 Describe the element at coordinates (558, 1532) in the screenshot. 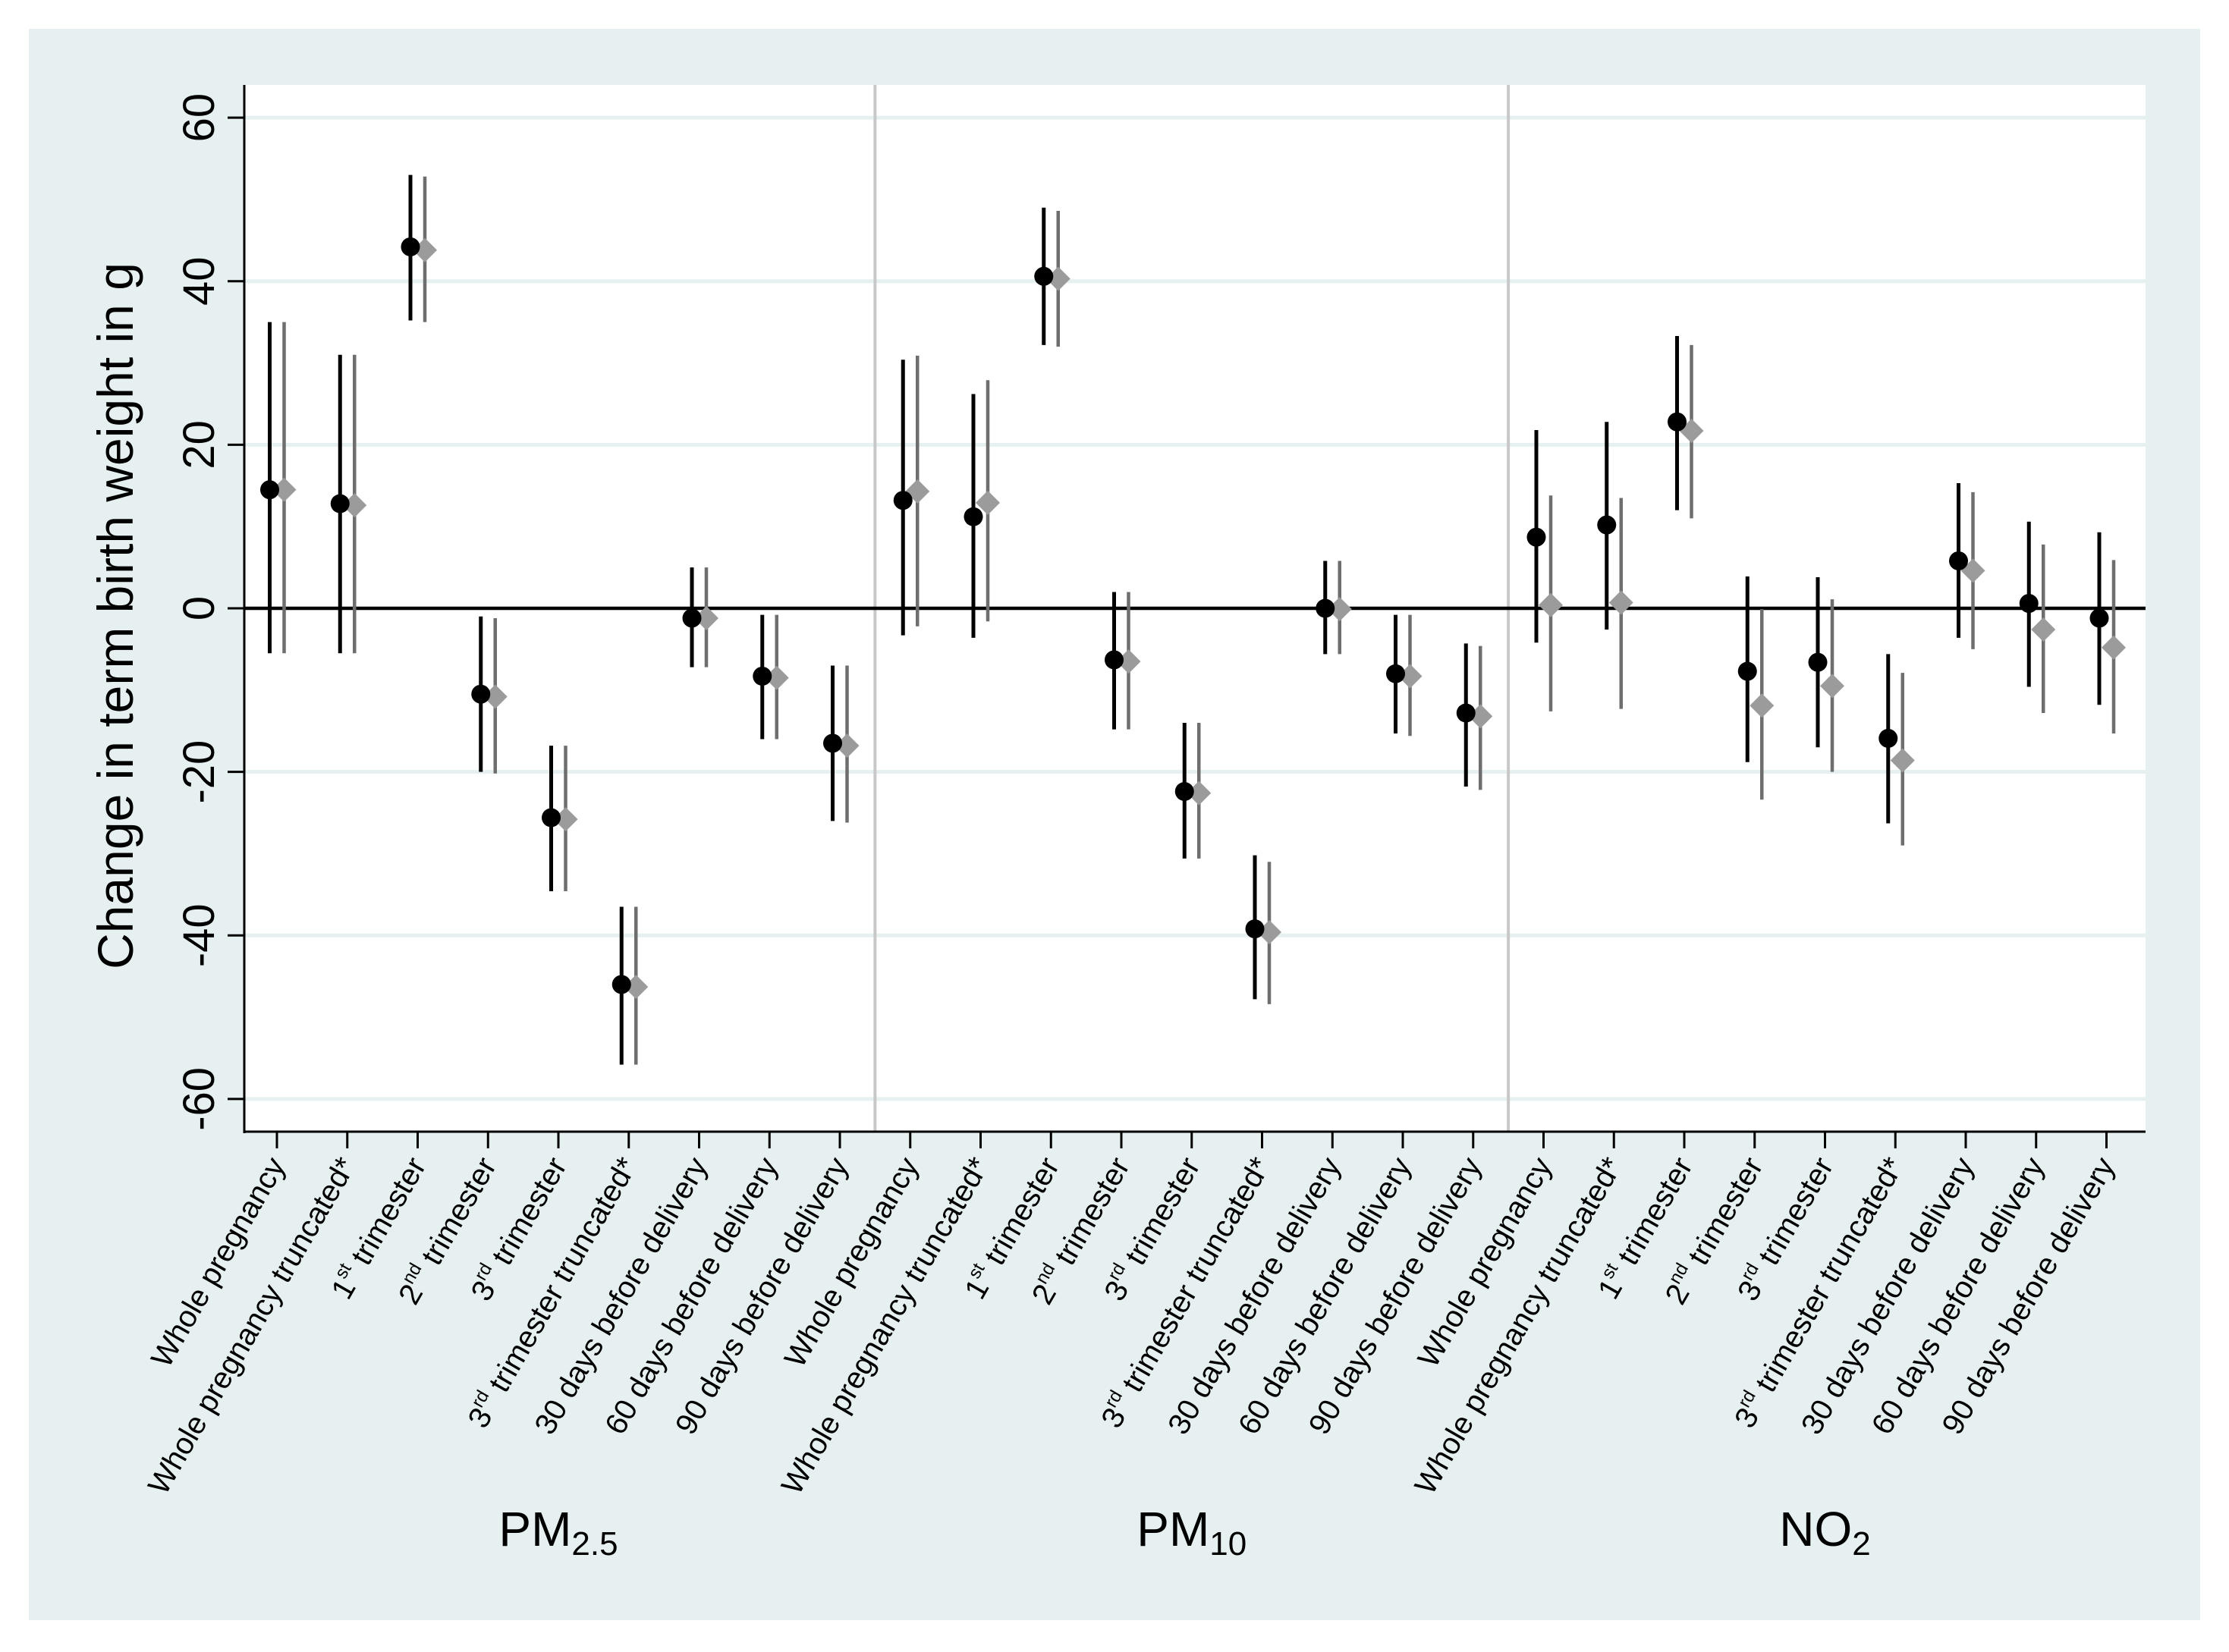

I see `group-label: PM2.5` at that location.